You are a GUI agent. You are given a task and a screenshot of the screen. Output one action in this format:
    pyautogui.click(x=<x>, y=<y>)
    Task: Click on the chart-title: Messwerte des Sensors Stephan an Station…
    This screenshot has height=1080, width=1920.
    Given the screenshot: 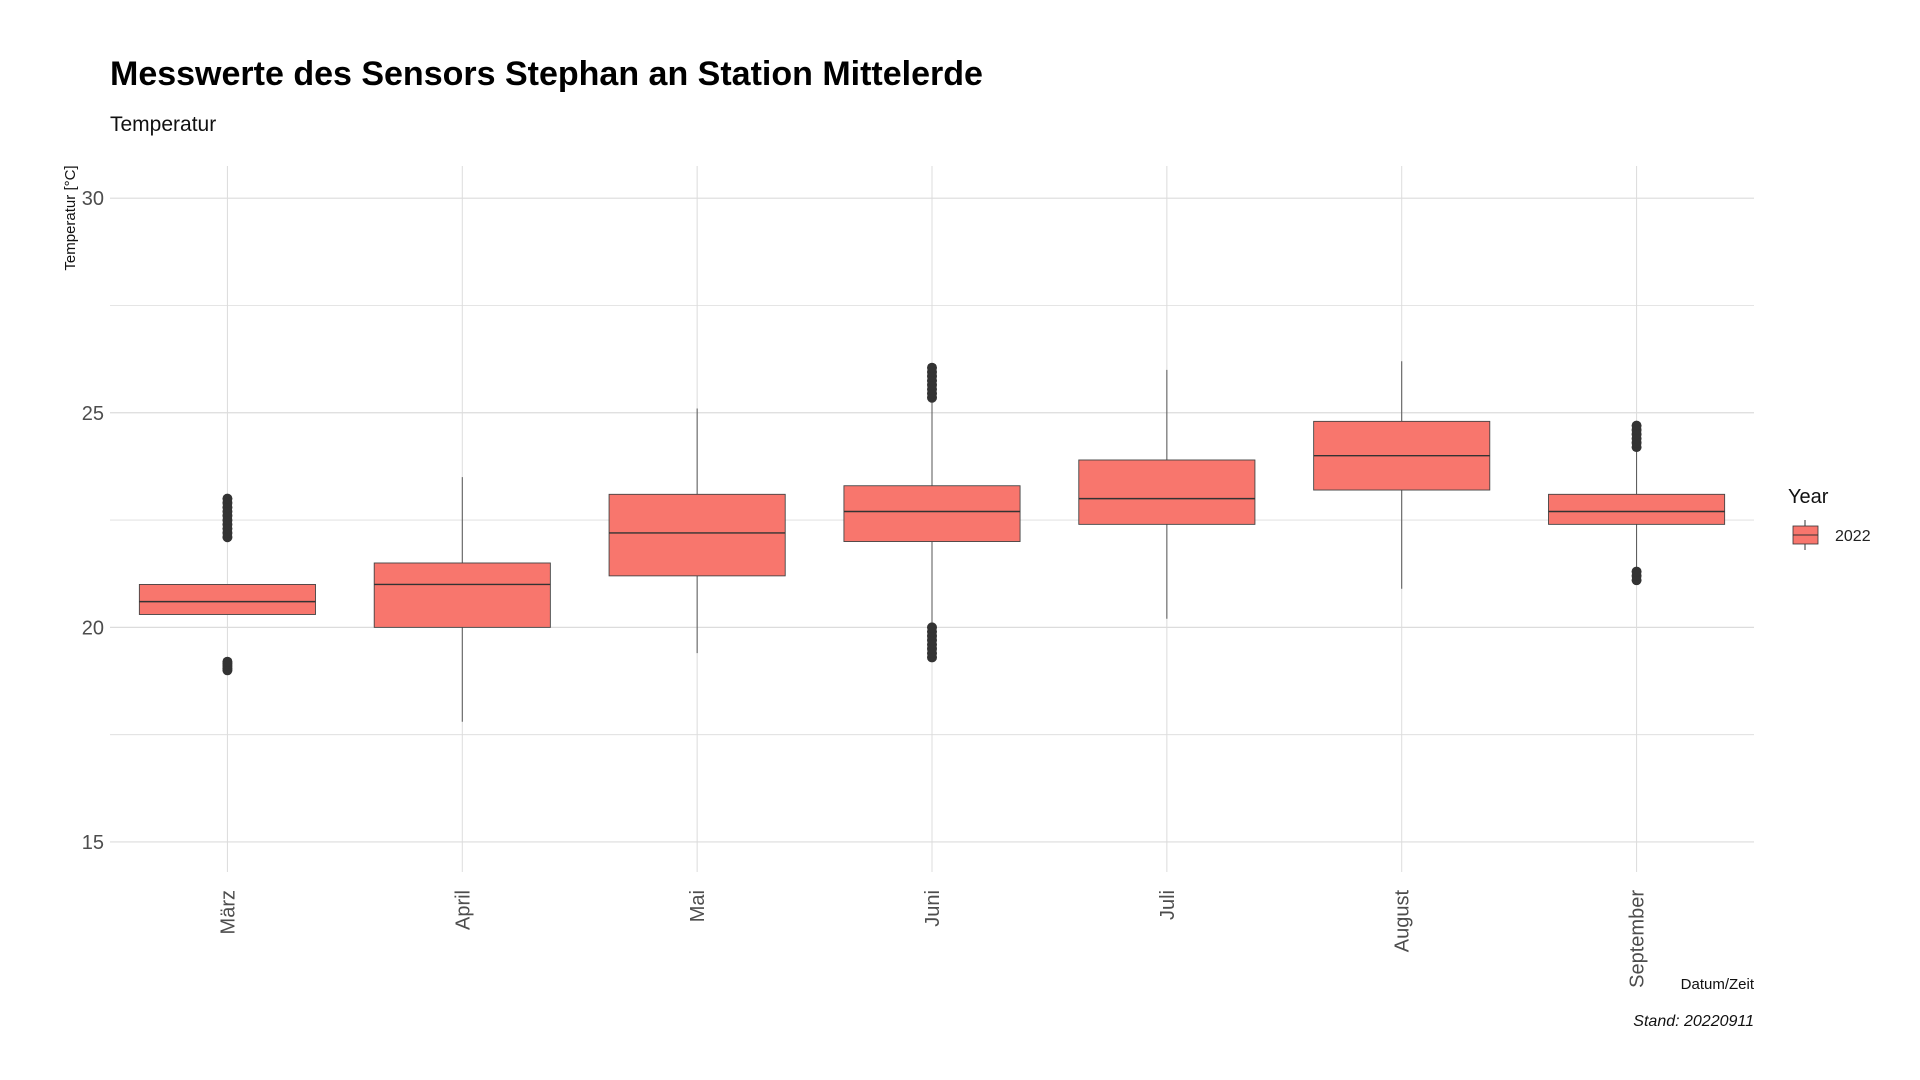 What is the action you would take?
    pyautogui.click(x=546, y=74)
    